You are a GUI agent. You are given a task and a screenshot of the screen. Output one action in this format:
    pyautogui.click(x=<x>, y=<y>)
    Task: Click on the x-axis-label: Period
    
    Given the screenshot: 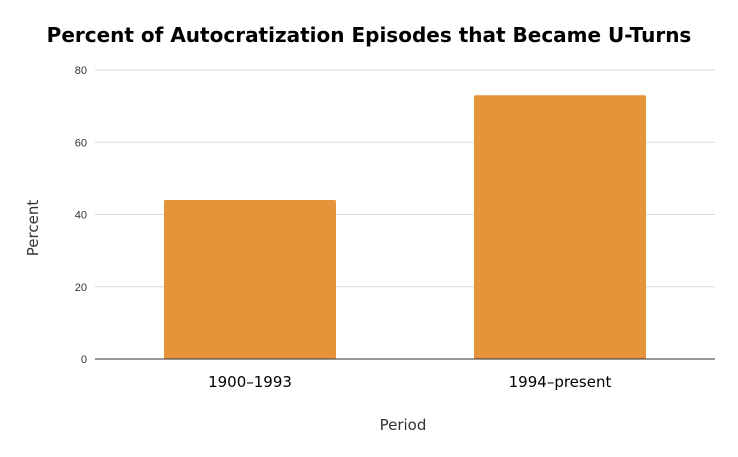 What is the action you would take?
    pyautogui.click(x=403, y=425)
    